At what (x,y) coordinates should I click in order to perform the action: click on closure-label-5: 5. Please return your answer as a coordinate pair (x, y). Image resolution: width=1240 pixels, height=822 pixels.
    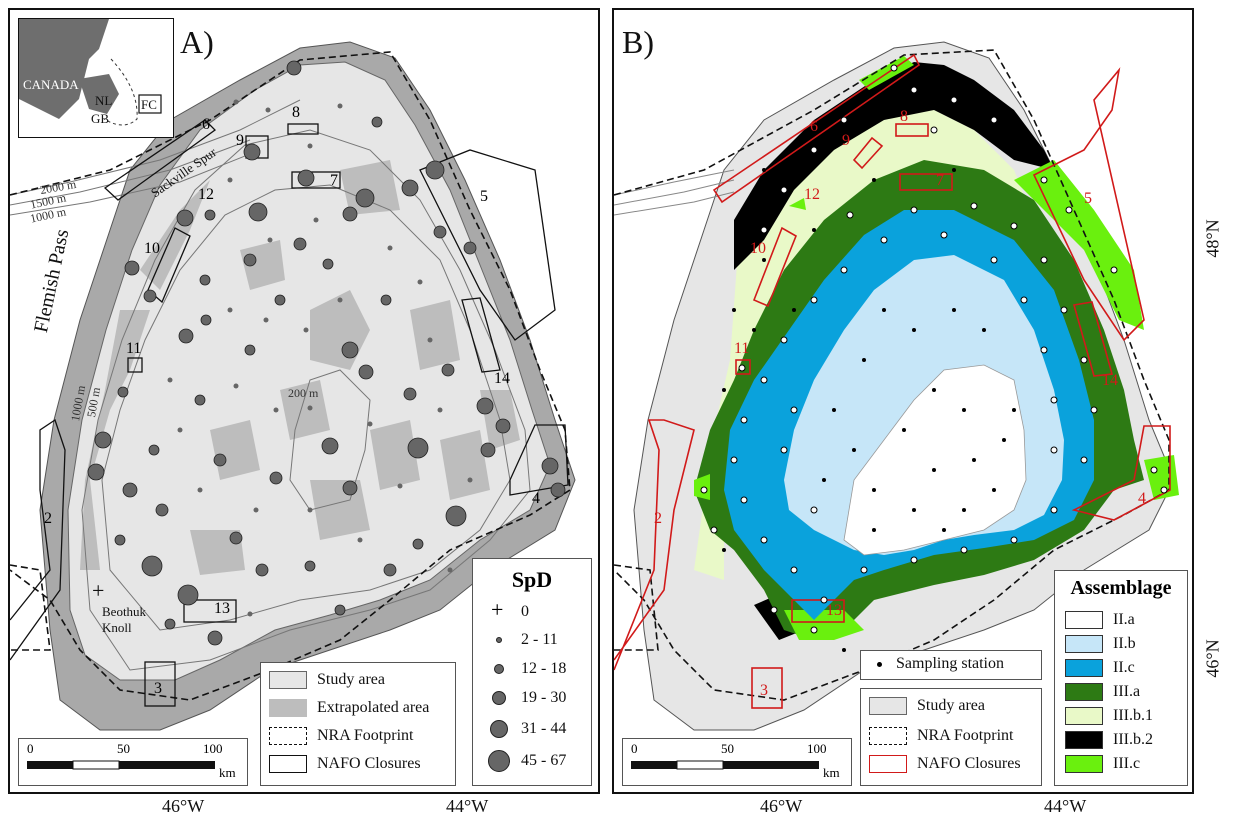
    Looking at the image, I should click on (484, 196).